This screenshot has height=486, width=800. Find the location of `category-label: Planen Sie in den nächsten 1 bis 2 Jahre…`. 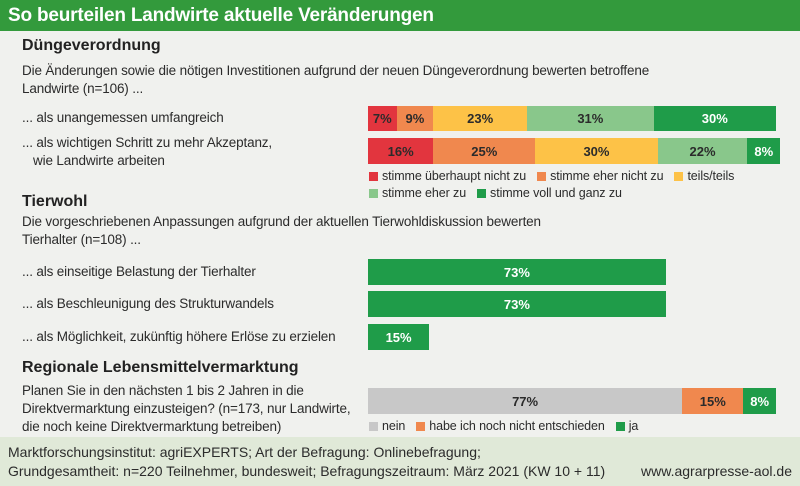

category-label: Planen Sie in den nächsten 1 bis 2 Jahre… is located at coordinates (163, 390).